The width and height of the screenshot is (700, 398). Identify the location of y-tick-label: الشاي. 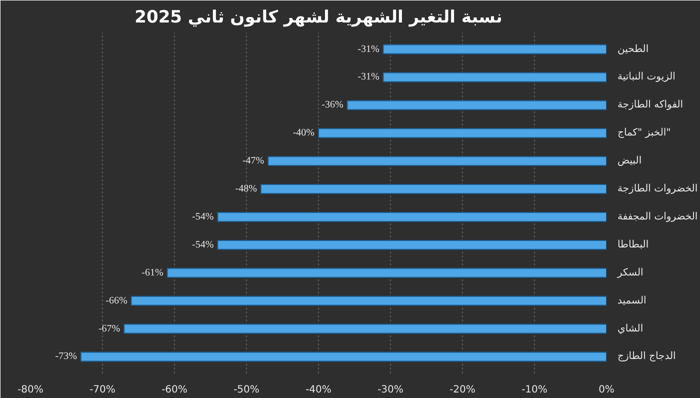
(631, 328).